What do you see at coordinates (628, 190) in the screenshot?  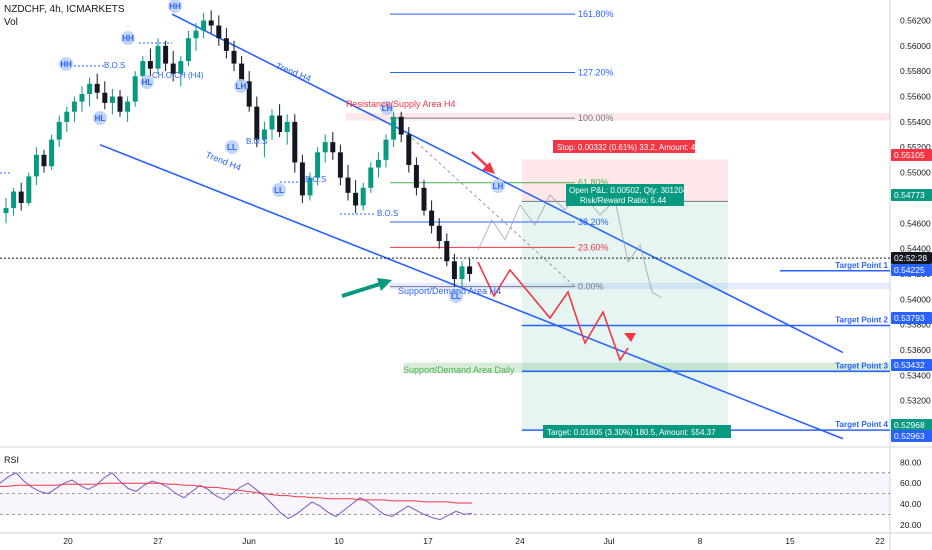 I see `pnl-label: Open P&L: 0.00502, Qty: 301204` at bounding box center [628, 190].